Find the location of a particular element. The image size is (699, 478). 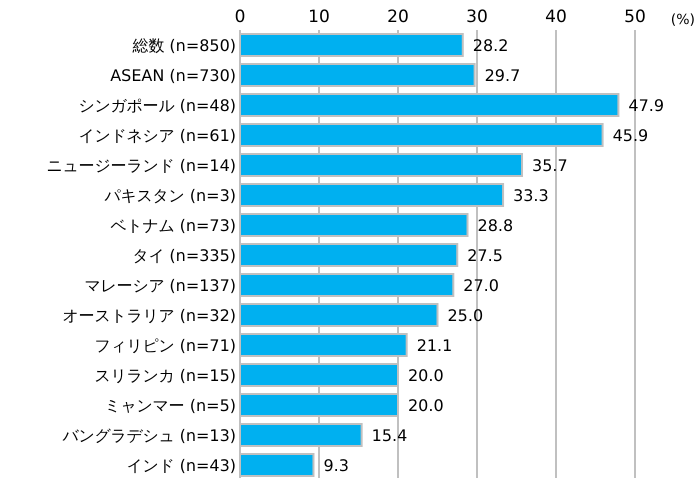

y-tick-label: インド (n=43) is located at coordinates (181, 465).